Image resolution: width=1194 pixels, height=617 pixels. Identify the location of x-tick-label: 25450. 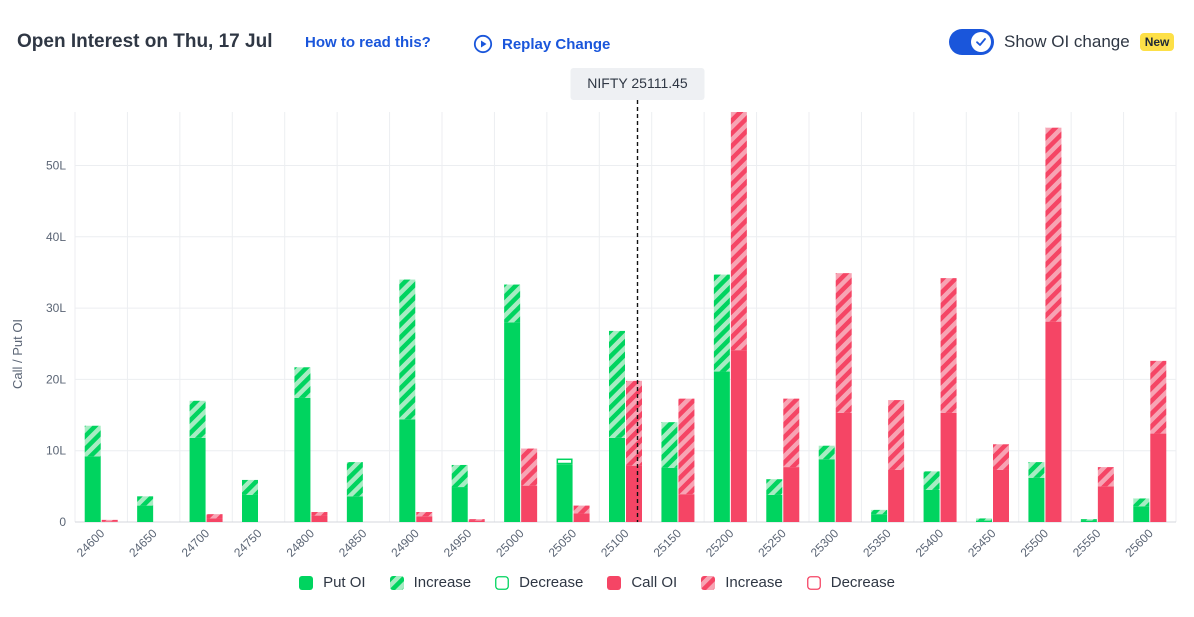
(982, 543).